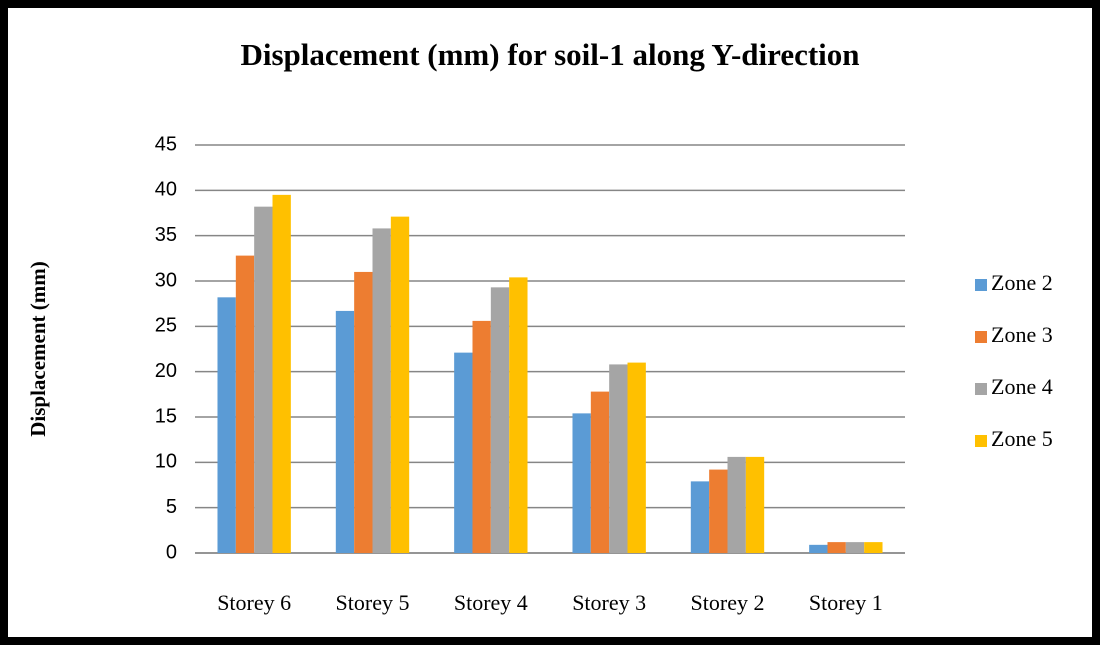 The height and width of the screenshot is (645, 1100). Describe the element at coordinates (166, 280) in the screenshot. I see `y-tick-label: 30` at that location.